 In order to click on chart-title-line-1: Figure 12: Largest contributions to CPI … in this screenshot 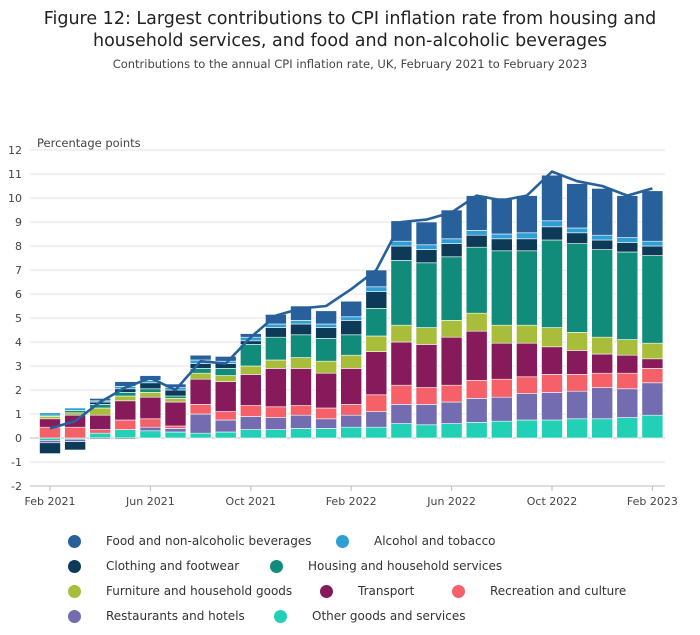, I will do `click(350, 19)`.